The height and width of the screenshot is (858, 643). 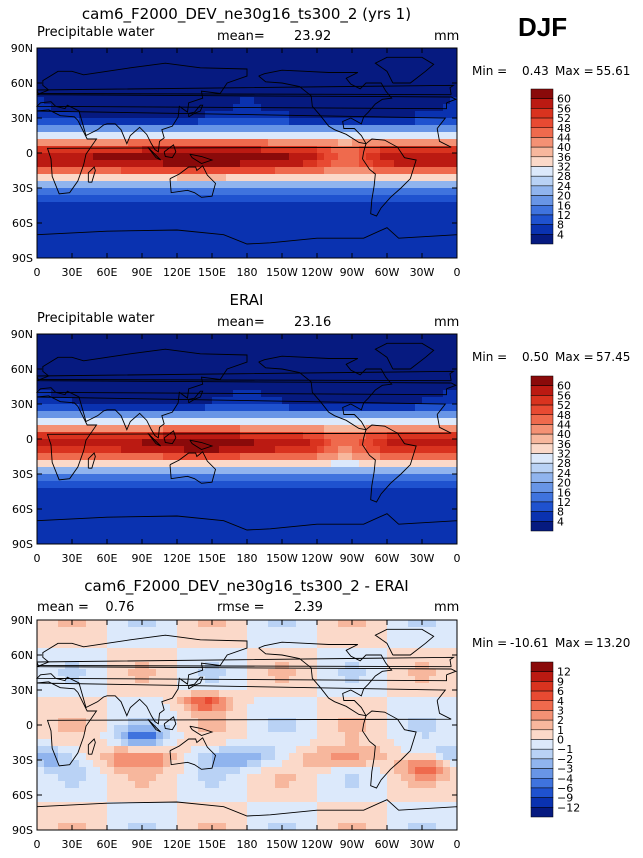 What do you see at coordinates (142, 558) in the screenshot?
I see `x-tick-label: 90E` at bounding box center [142, 558].